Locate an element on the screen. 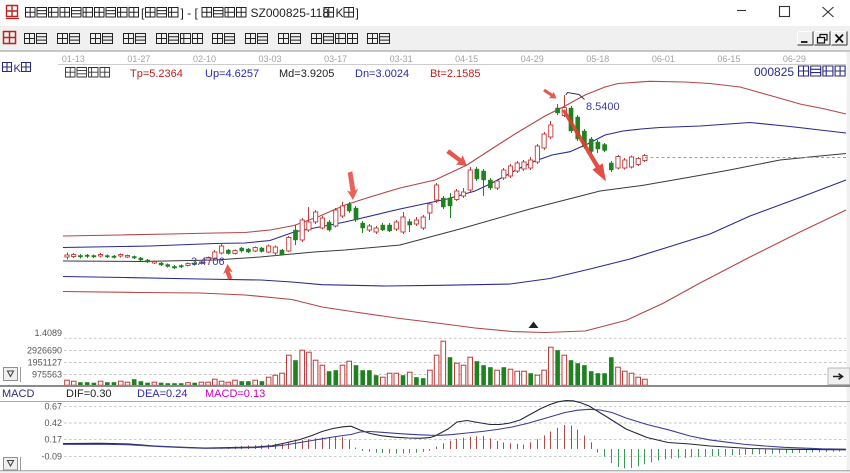  svg-text: 01-13 is located at coordinates (73, 59).